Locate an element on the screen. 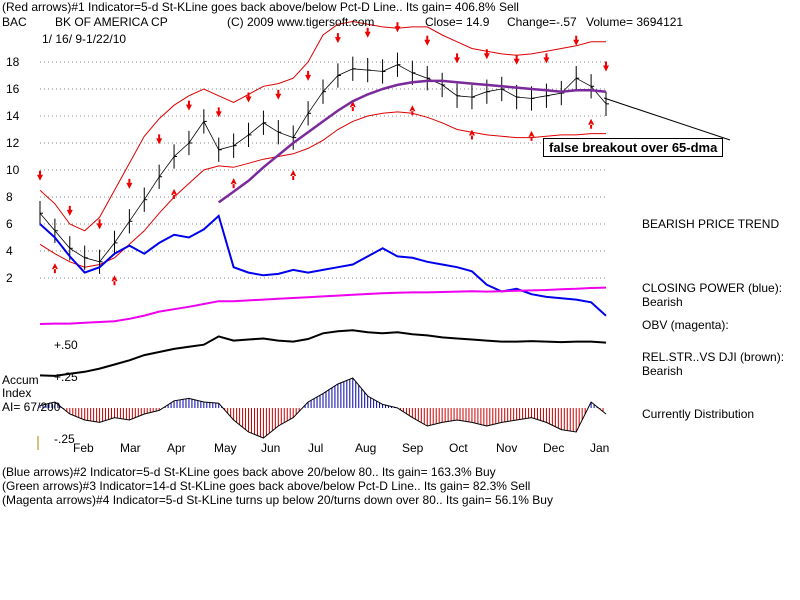 The height and width of the screenshot is (600, 800). x-tick-label: Jan is located at coordinates (599, 448).